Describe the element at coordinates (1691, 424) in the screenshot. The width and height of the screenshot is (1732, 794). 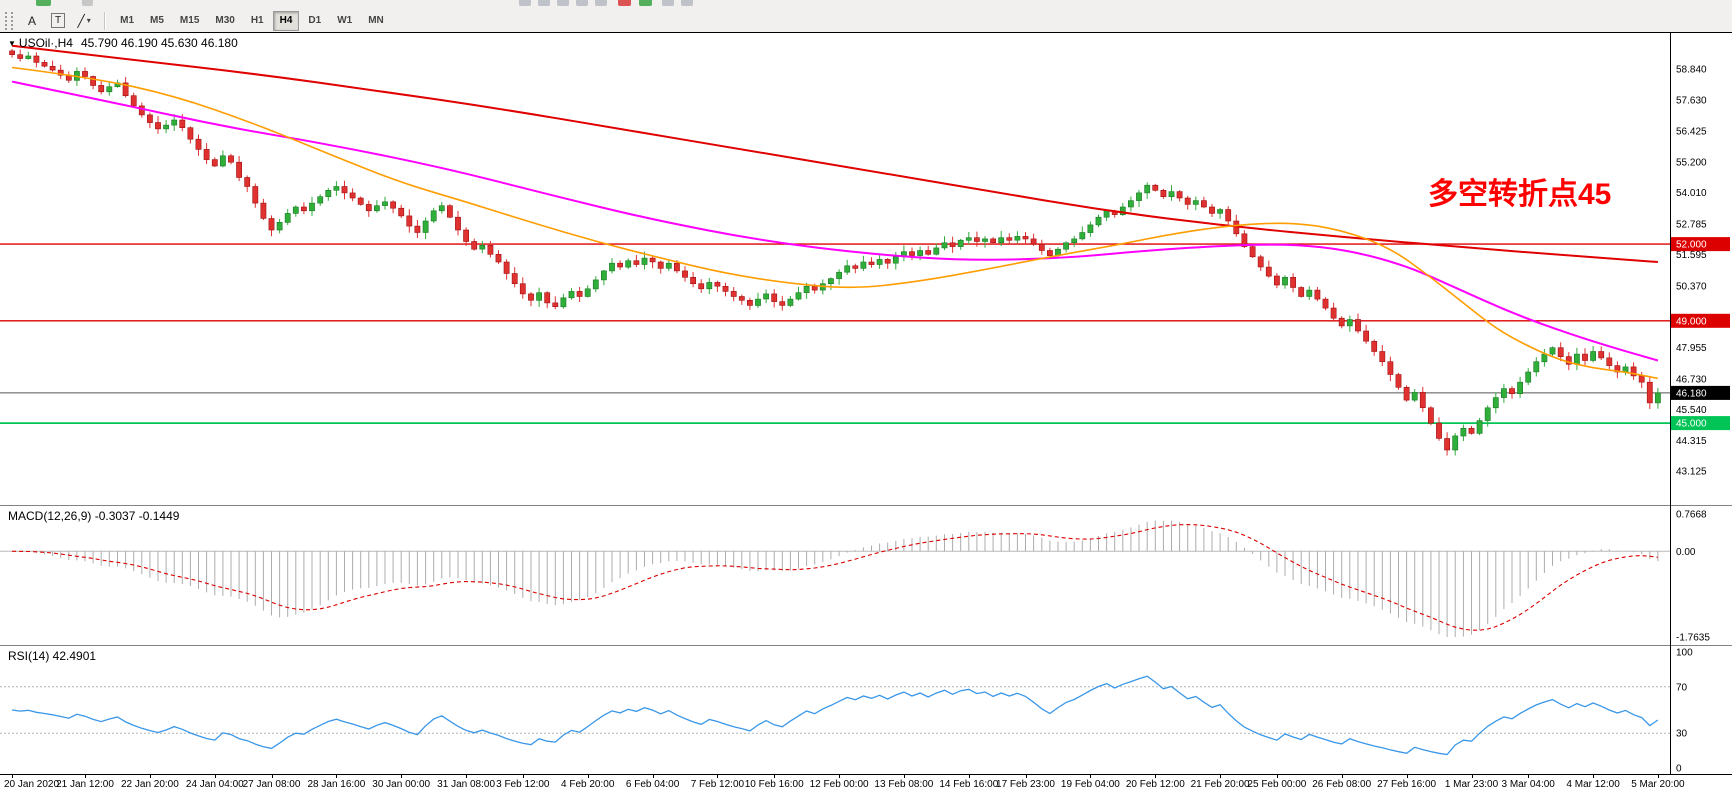
I see `svg-text: 45.000` at that location.